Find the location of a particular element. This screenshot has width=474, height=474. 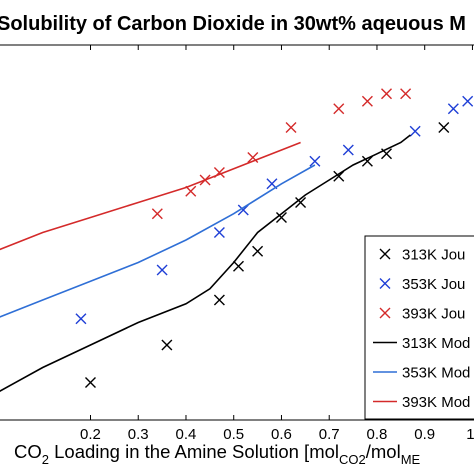

x-tick-label: 0.8 is located at coordinates (377, 434).